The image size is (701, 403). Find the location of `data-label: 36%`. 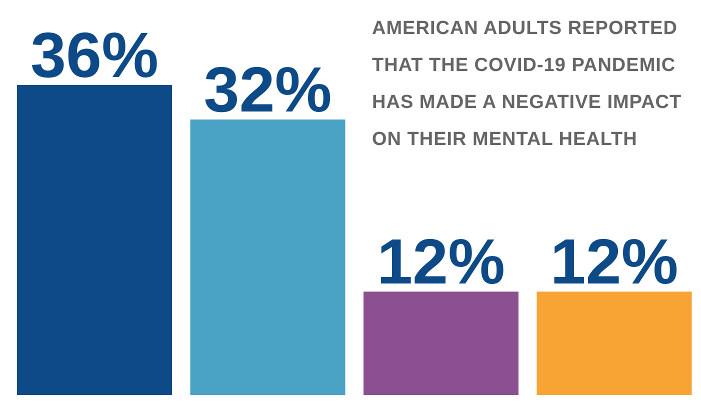

data-label: 36% is located at coordinates (94, 55).